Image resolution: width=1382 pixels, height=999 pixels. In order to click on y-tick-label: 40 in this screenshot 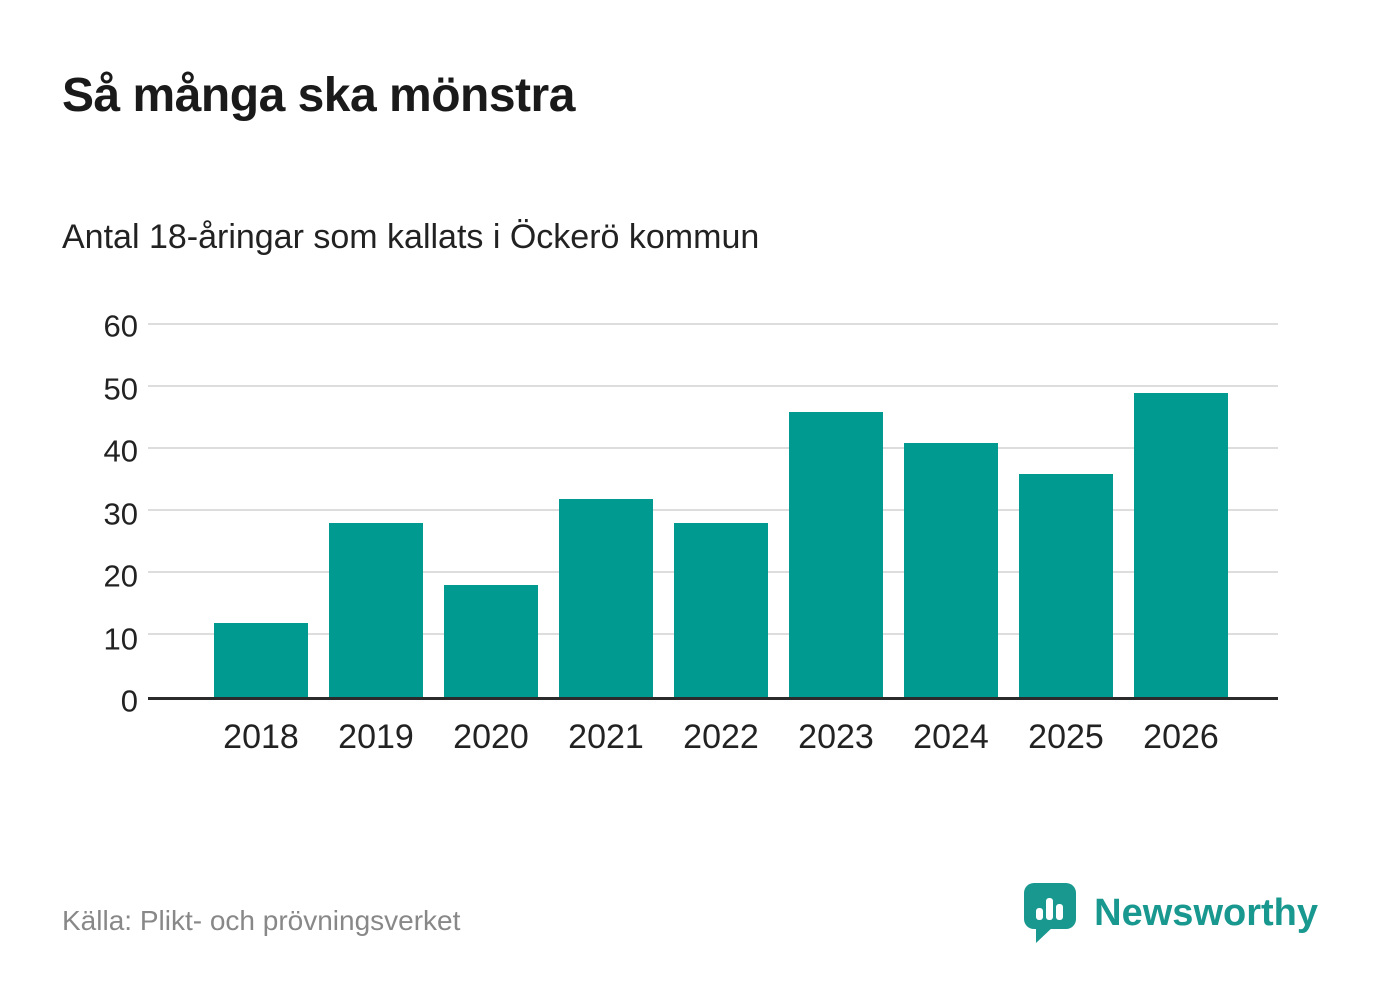, I will do `click(120, 451)`.